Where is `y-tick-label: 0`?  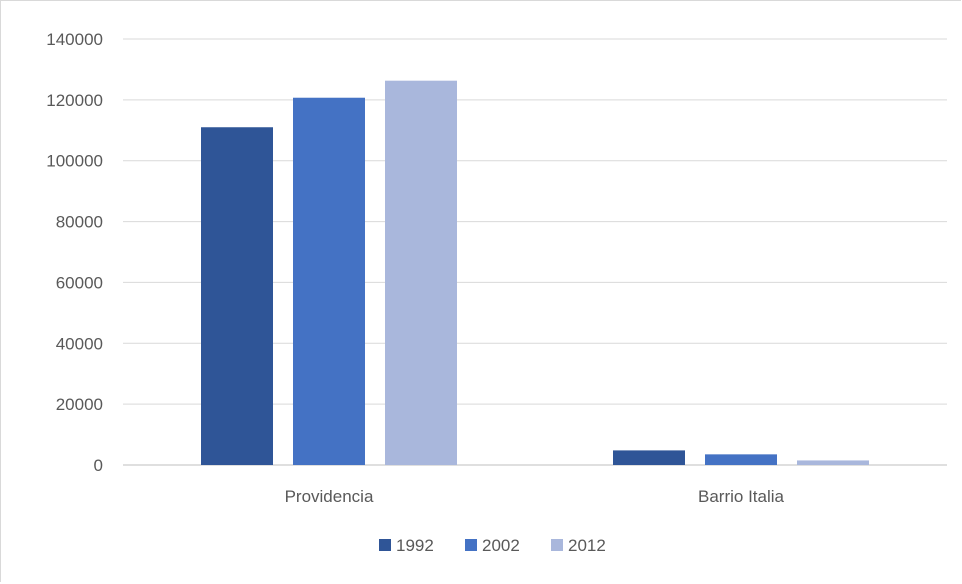
y-tick-label: 0 is located at coordinates (98, 465).